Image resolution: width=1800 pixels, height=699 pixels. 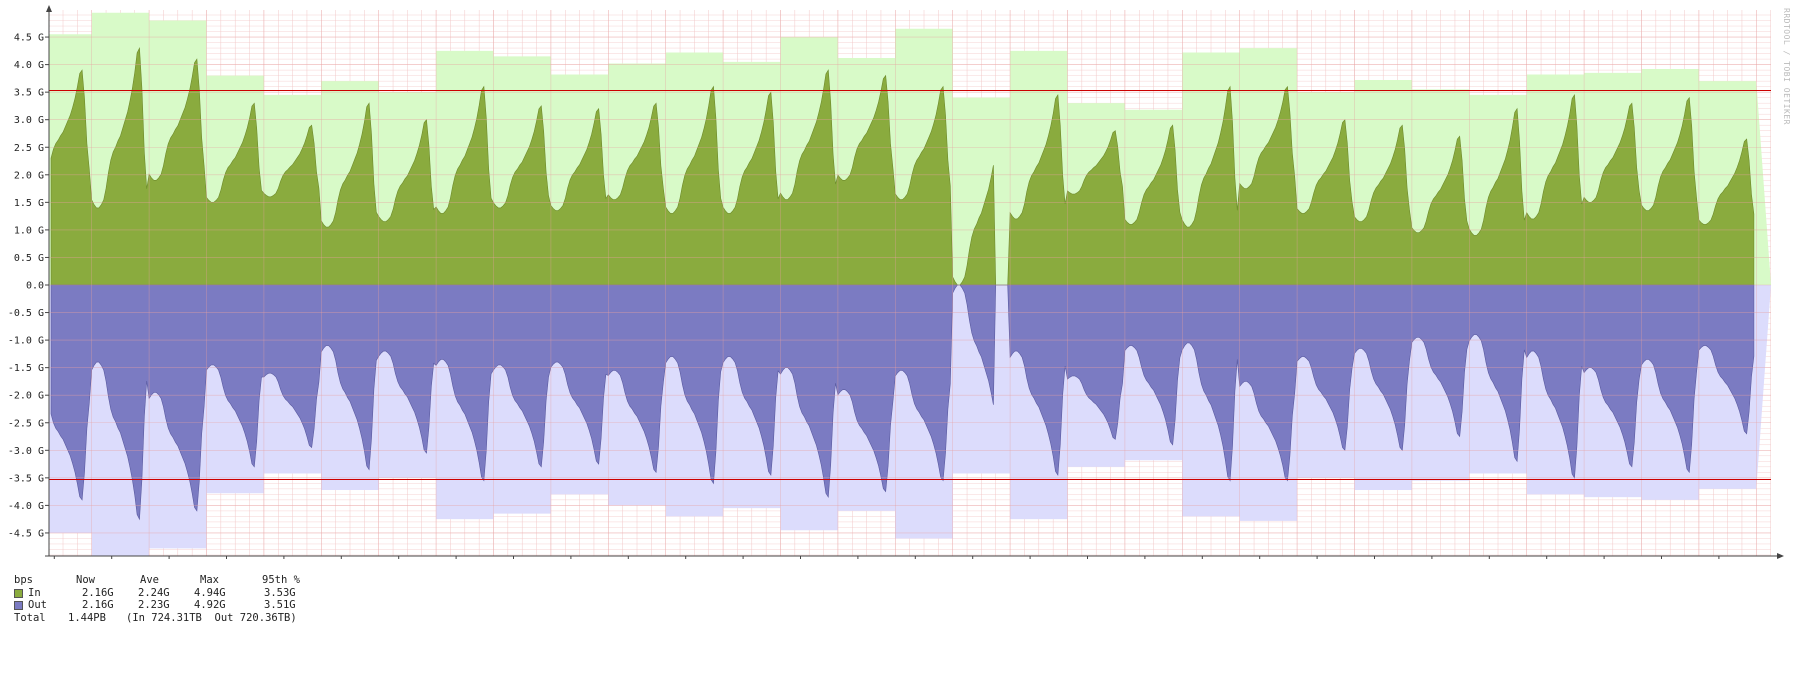 I want to click on y-tick-label: 1.5 G, so click(x=29, y=203).